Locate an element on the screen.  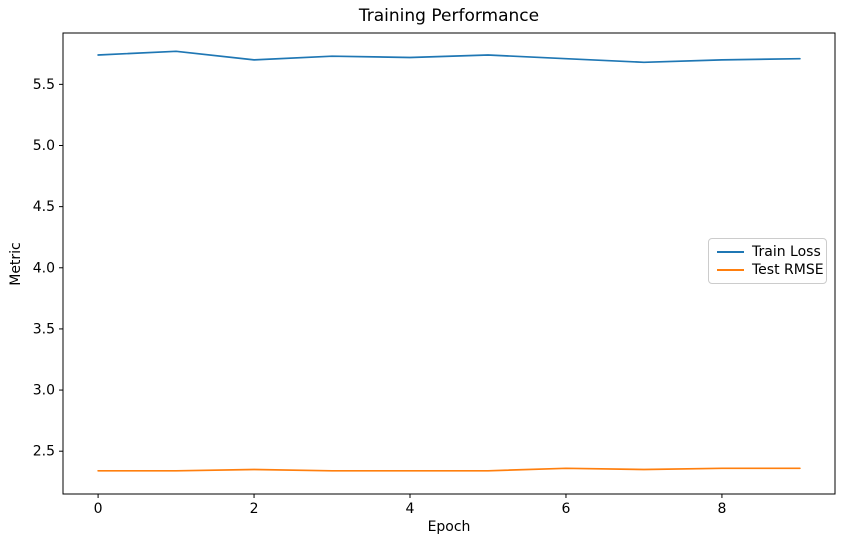
x-axis-label: Epoch is located at coordinates (449, 527).